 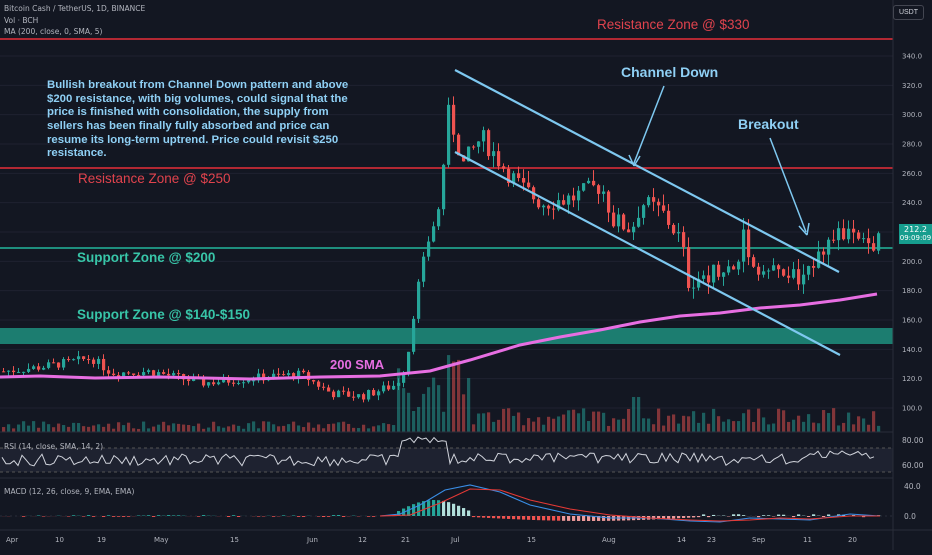 What do you see at coordinates (154, 178) in the screenshot?
I see `resistance-250-label: Resistance Zone @ $250` at bounding box center [154, 178].